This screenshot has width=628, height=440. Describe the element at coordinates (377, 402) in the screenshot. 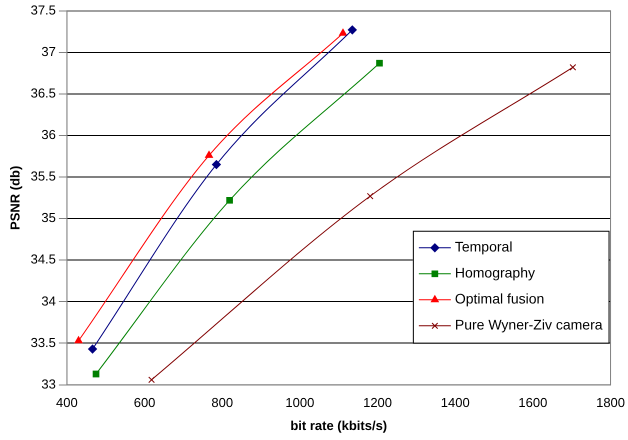

I see `x-tick-label: 1200` at that location.